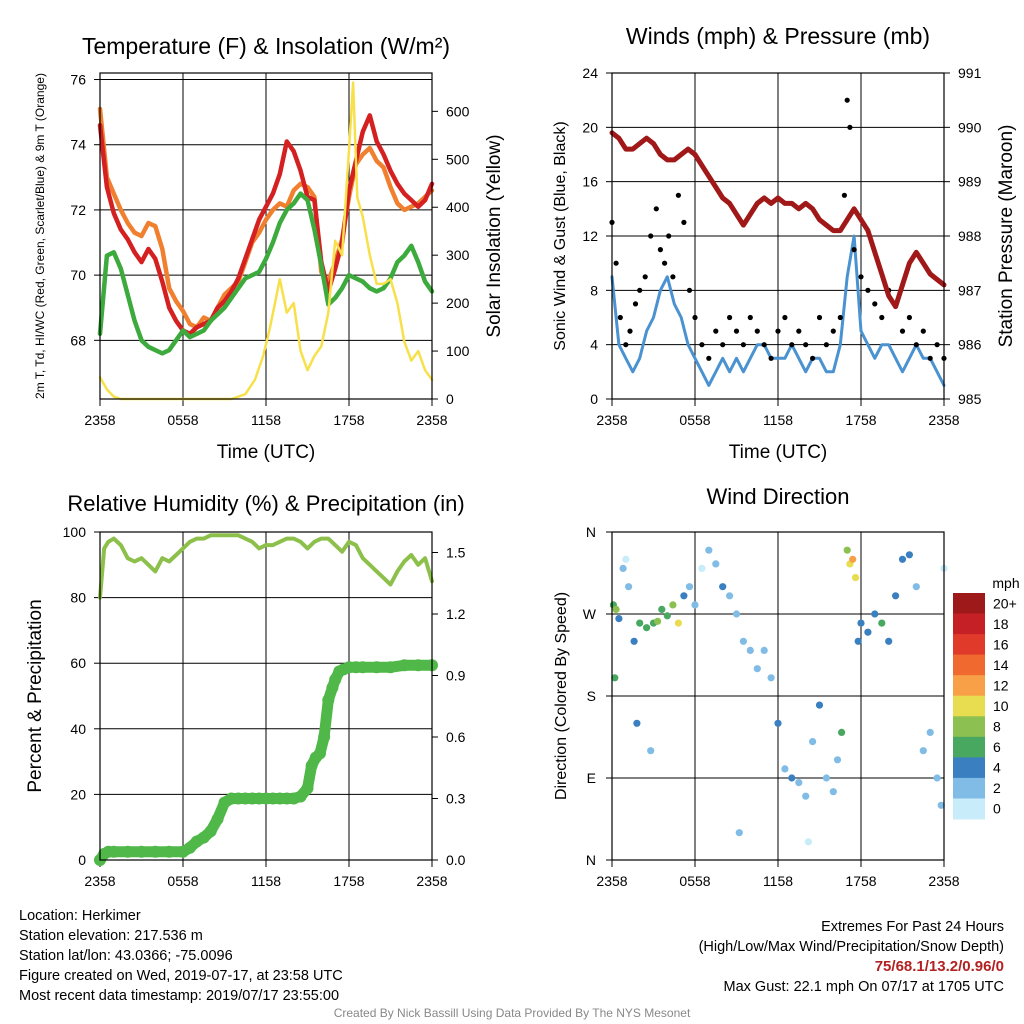 This screenshot has width=1024, height=1024. What do you see at coordinates (458, 351) in the screenshot?
I see `y2-tick-label: 100` at bounding box center [458, 351].